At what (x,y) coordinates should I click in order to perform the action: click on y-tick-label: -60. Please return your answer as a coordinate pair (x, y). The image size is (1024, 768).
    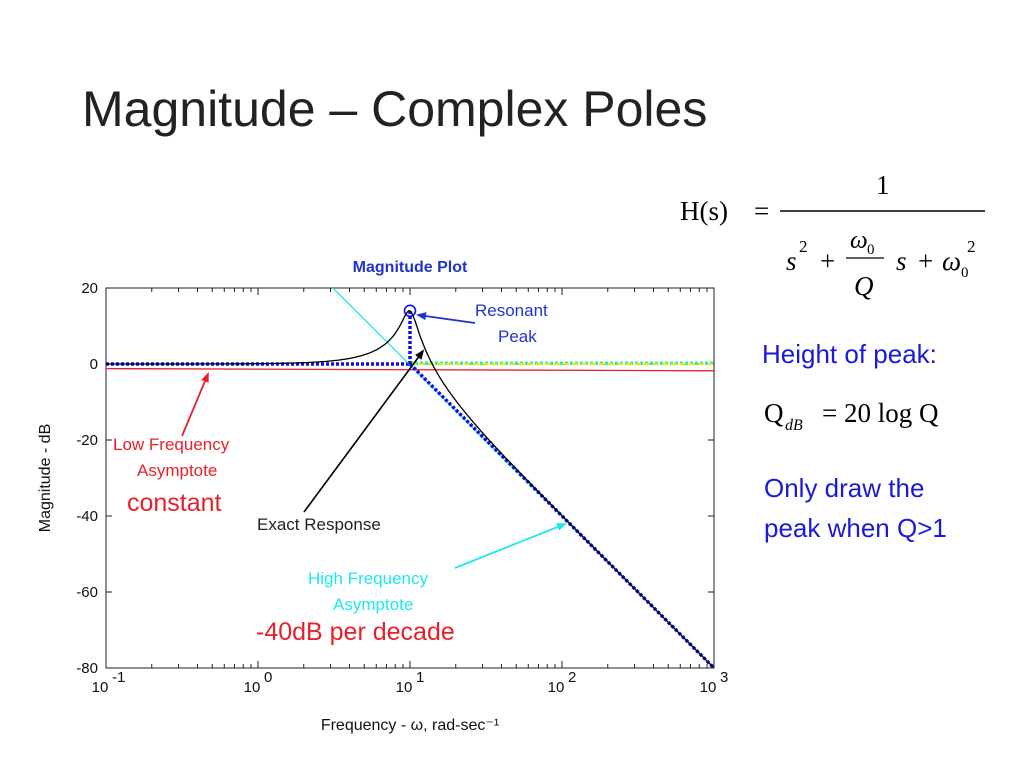
    Looking at the image, I should click on (87, 592).